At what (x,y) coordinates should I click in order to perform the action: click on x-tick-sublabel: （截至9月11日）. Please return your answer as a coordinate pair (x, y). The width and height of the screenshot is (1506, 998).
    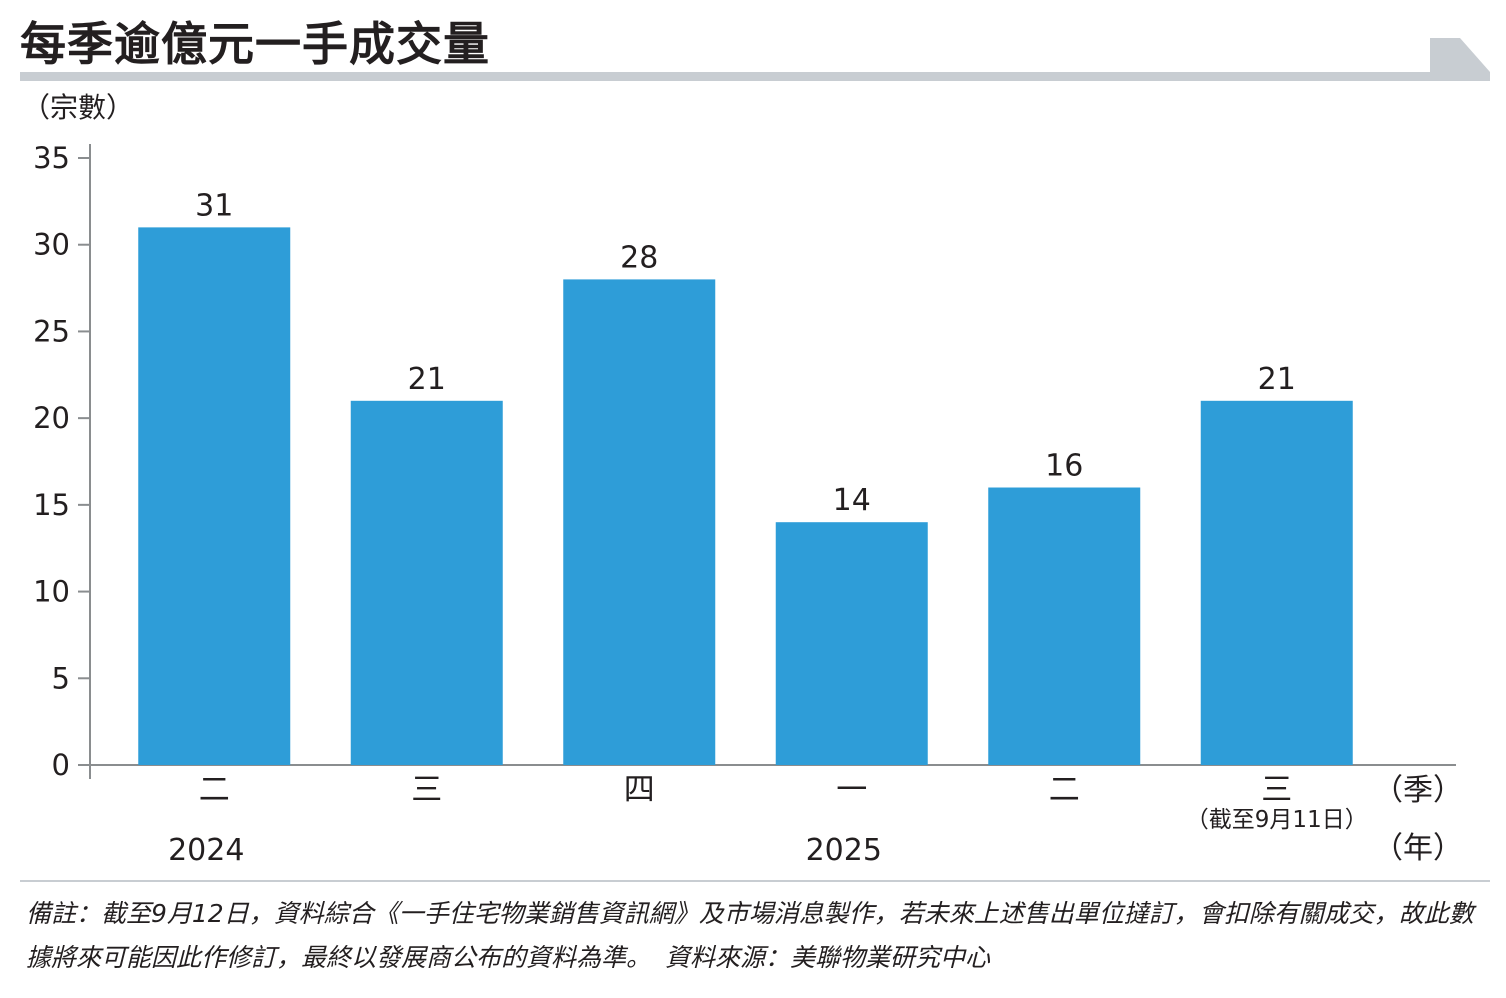
    Looking at the image, I should click on (1277, 820).